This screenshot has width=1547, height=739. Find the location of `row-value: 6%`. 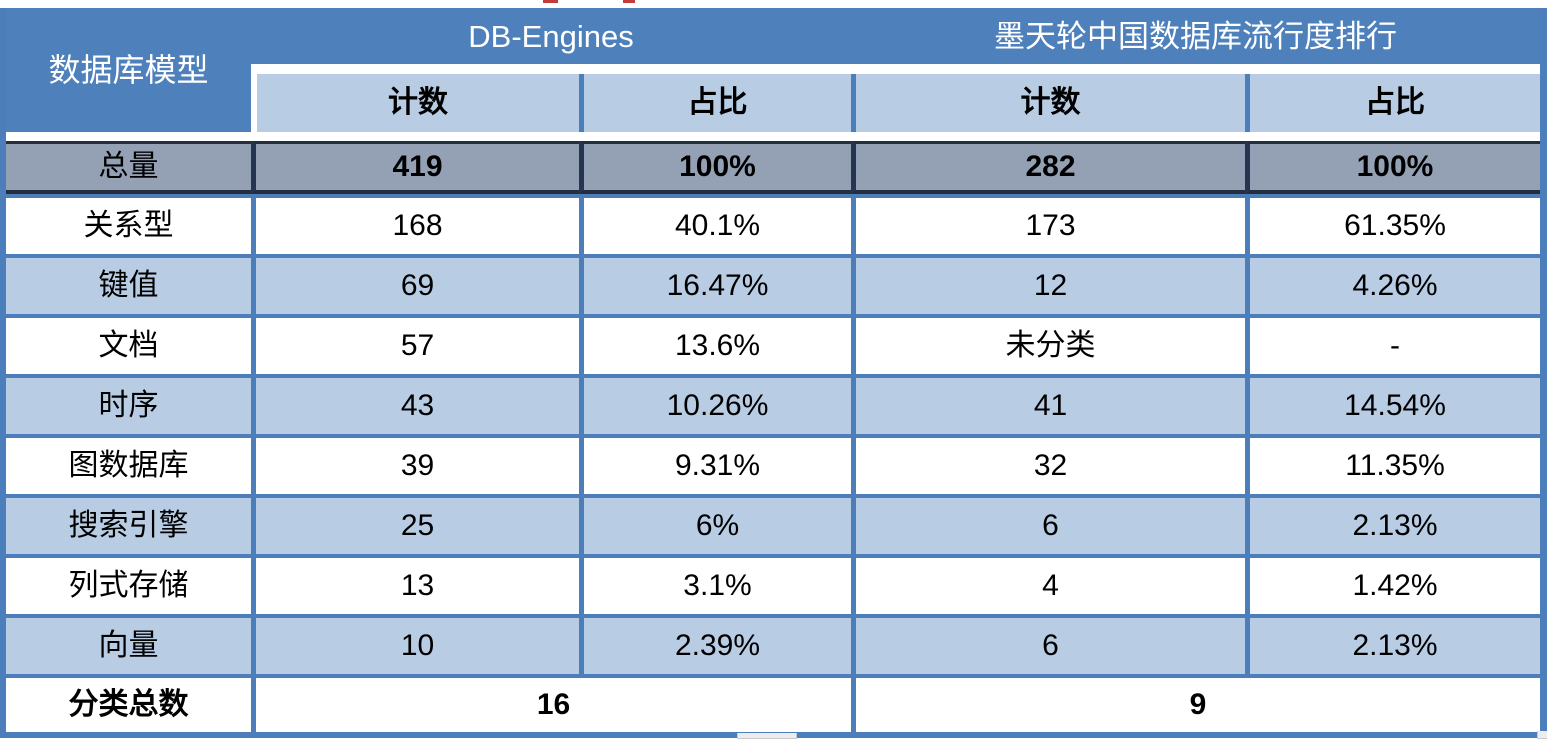

row-value: 6% is located at coordinates (715, 524).